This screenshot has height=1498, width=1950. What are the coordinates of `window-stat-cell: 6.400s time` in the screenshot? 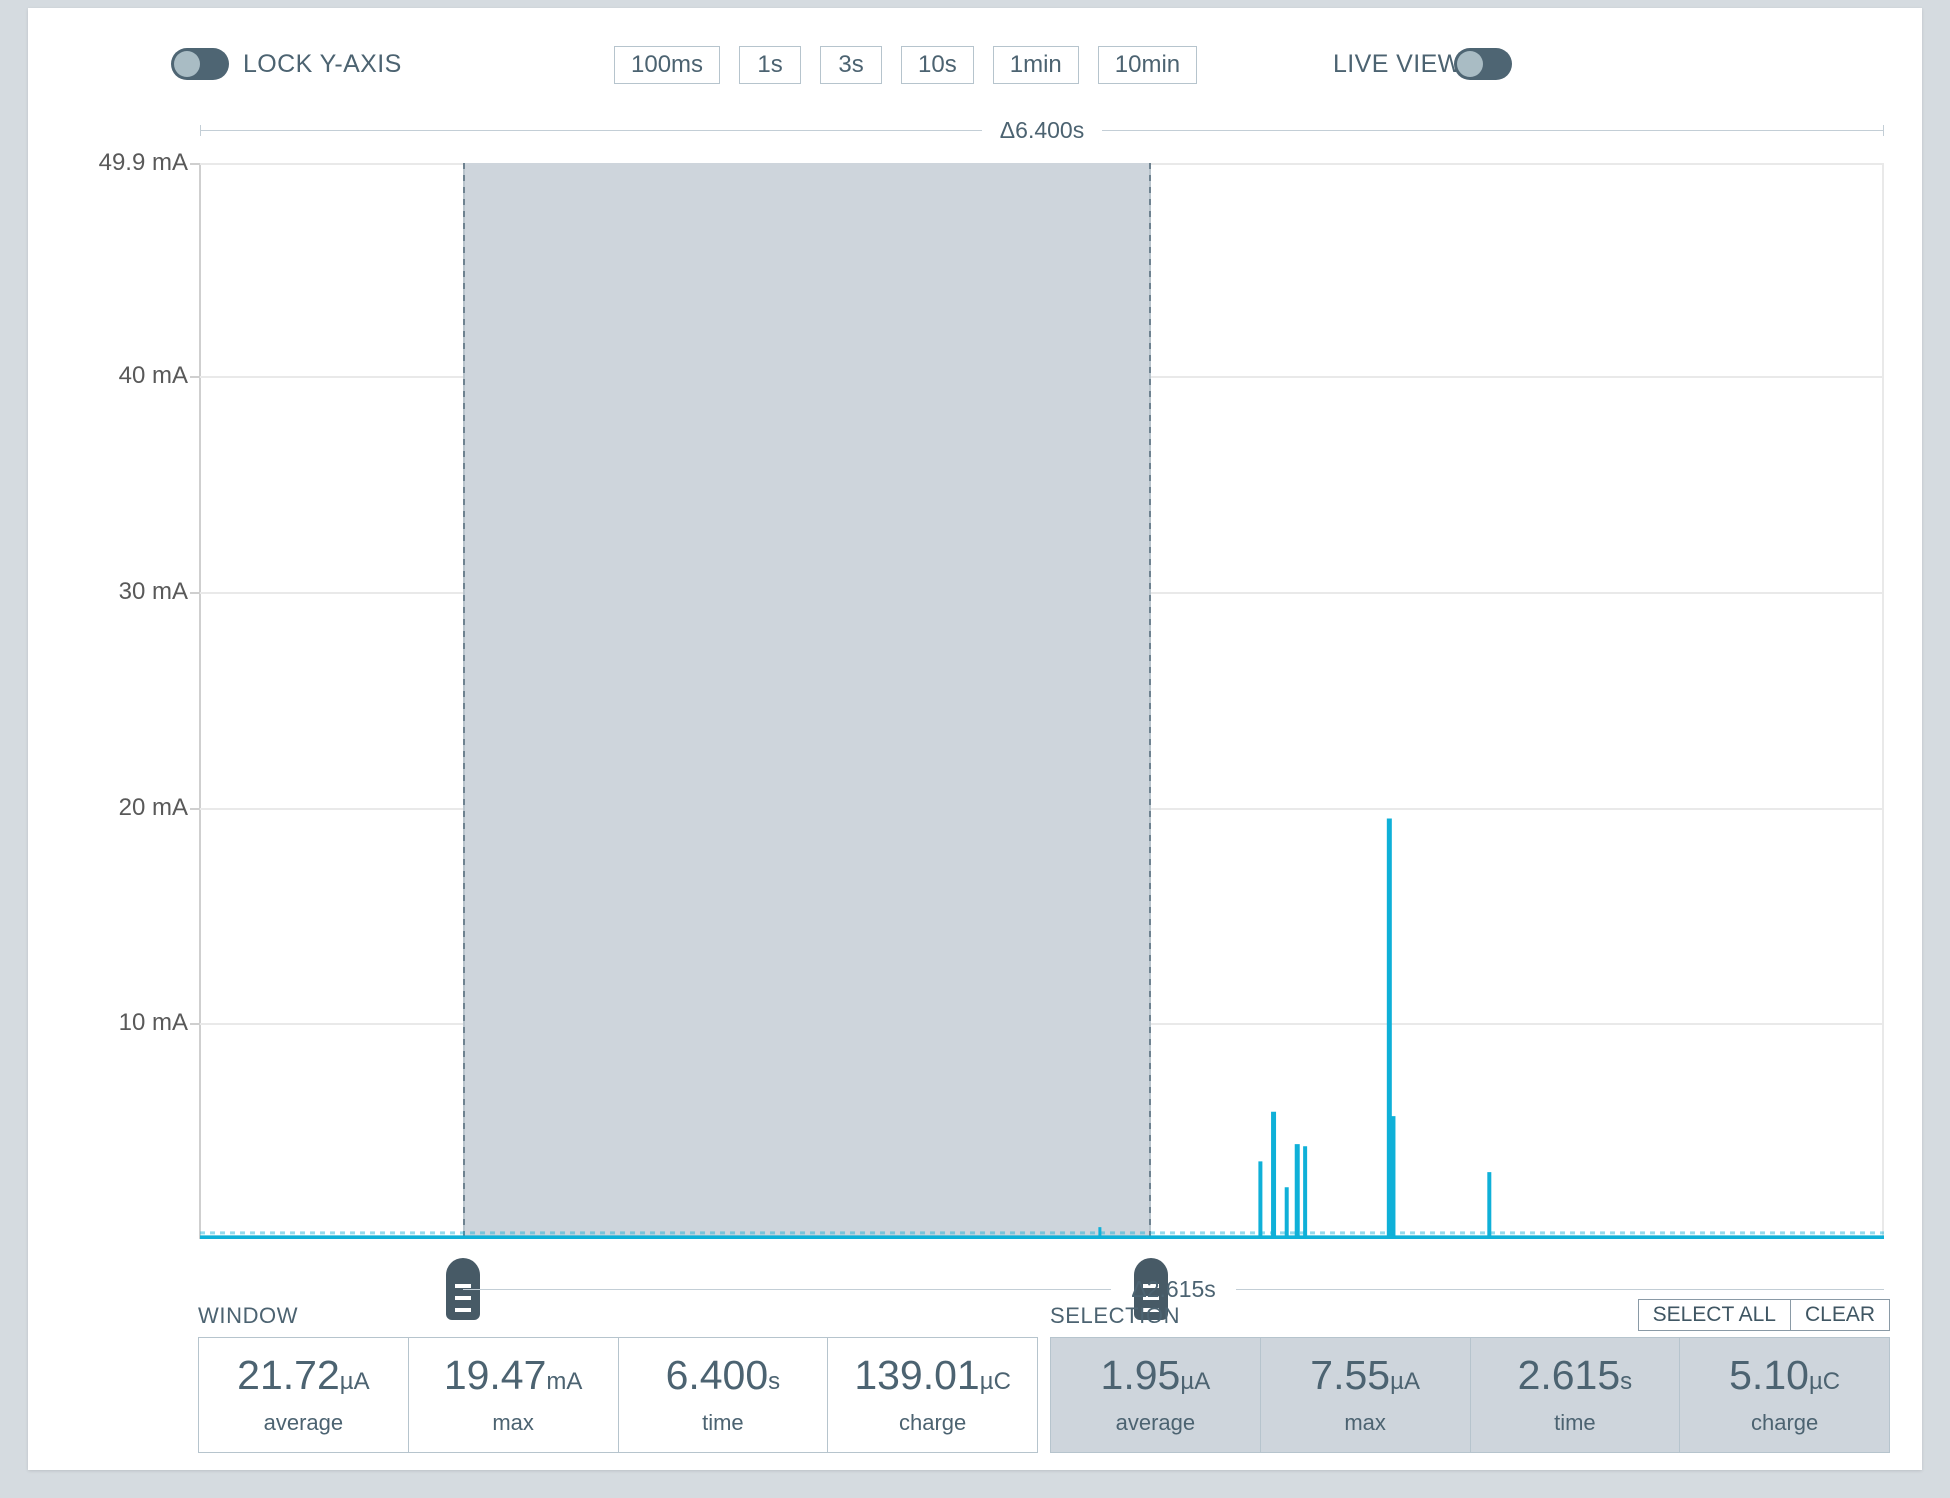 It's located at (724, 1395).